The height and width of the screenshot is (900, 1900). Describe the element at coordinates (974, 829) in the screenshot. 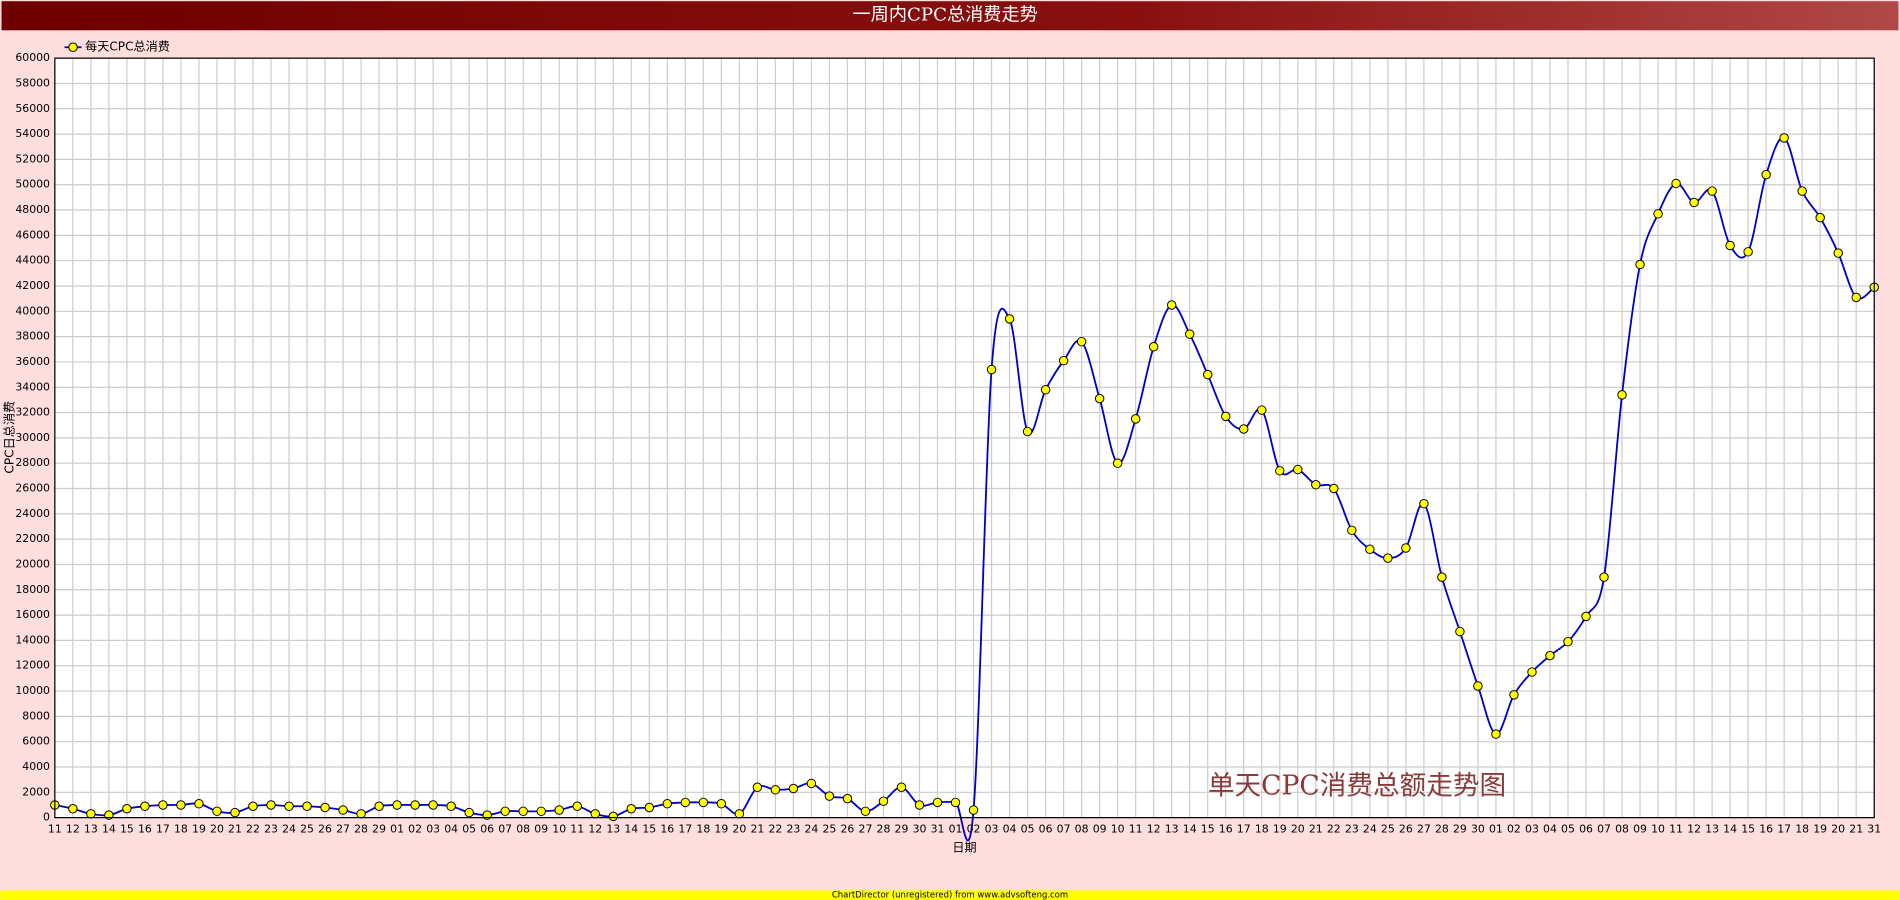

I see `x-tick-label: 02` at that location.